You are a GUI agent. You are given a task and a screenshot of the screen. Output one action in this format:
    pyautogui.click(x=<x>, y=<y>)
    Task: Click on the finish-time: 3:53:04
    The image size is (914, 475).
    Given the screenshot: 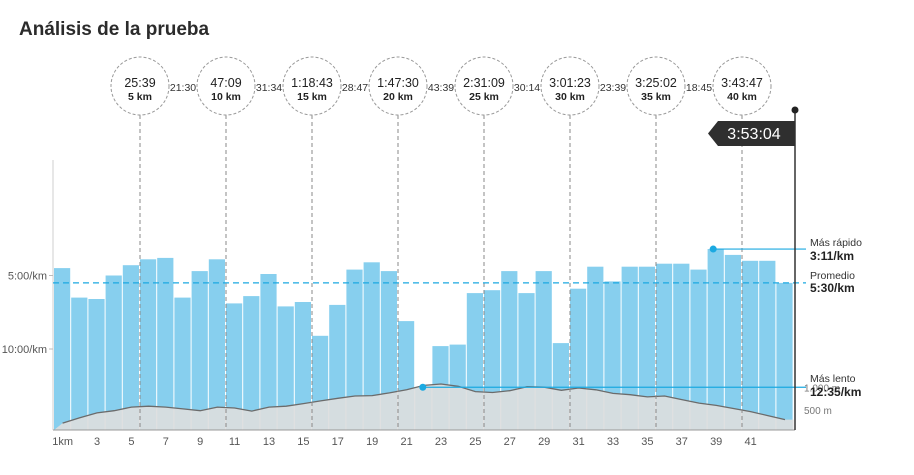 What is the action you would take?
    pyautogui.click(x=753, y=134)
    